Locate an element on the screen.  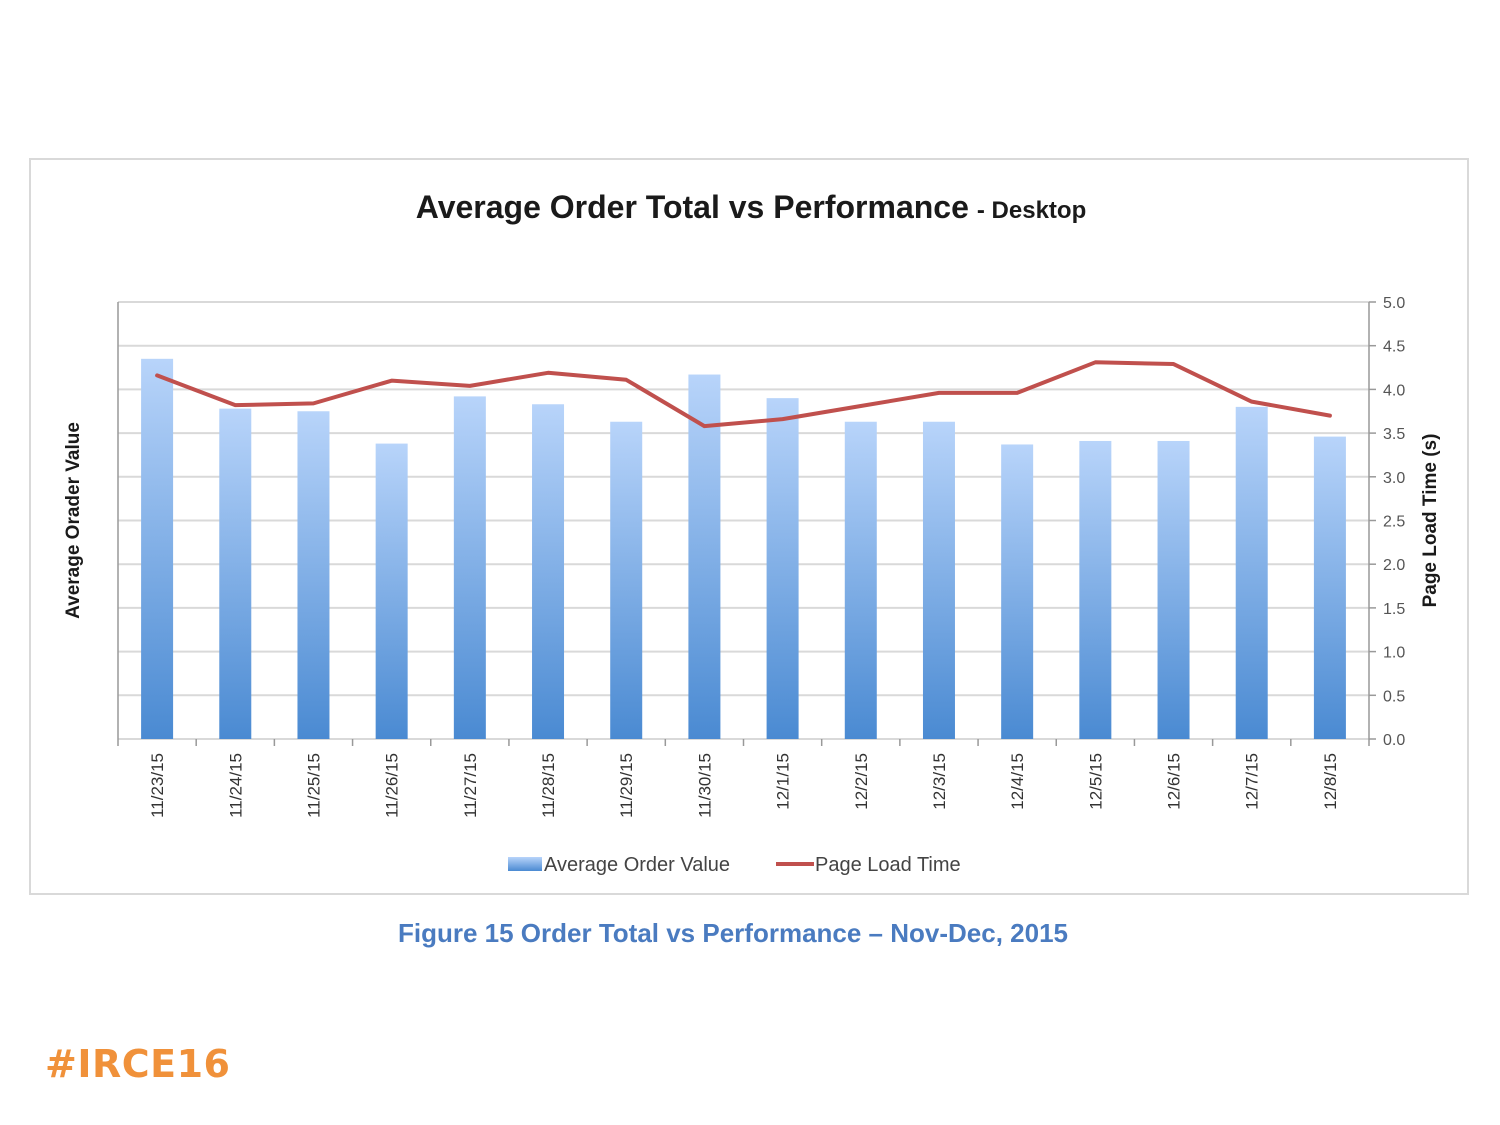
y2-tick-label: 0.5 is located at coordinates (1394, 696).